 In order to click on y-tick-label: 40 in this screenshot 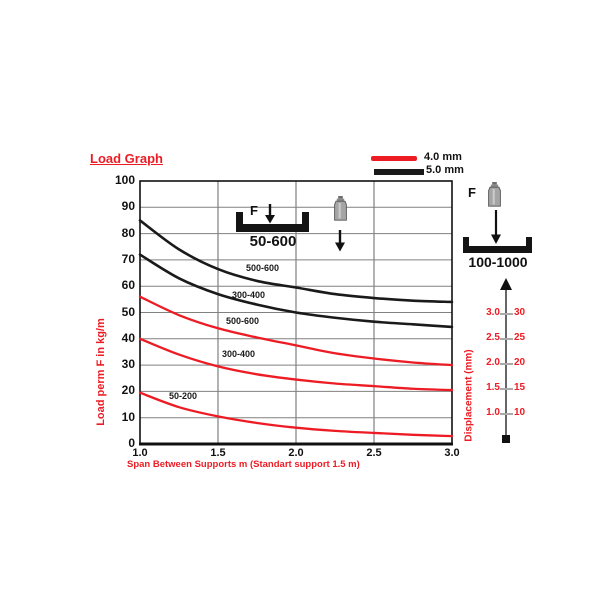, I will do `click(128, 337)`.